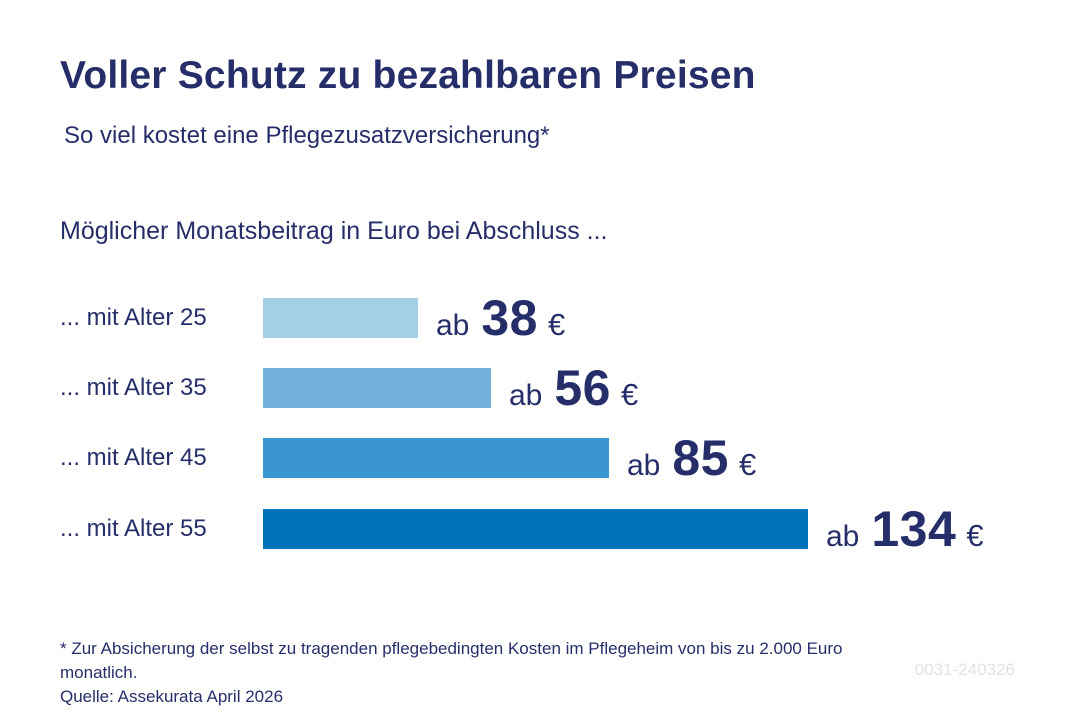 The height and width of the screenshot is (720, 1080). I want to click on page-title: Voller Schutz zu bezahlbaren Preisen, so click(408, 75).